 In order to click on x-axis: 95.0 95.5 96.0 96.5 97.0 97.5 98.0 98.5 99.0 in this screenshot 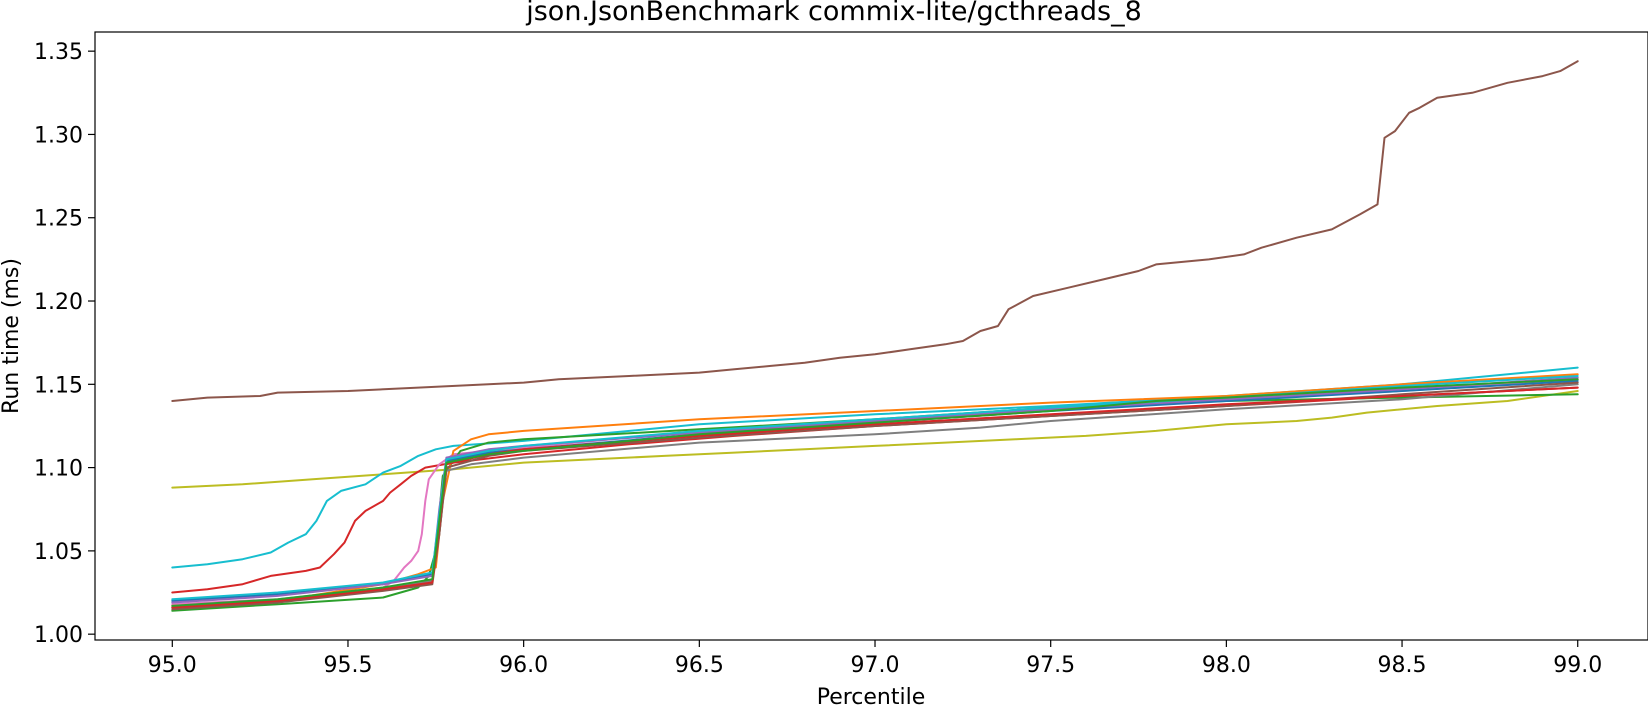, I will do `click(875, 659)`.